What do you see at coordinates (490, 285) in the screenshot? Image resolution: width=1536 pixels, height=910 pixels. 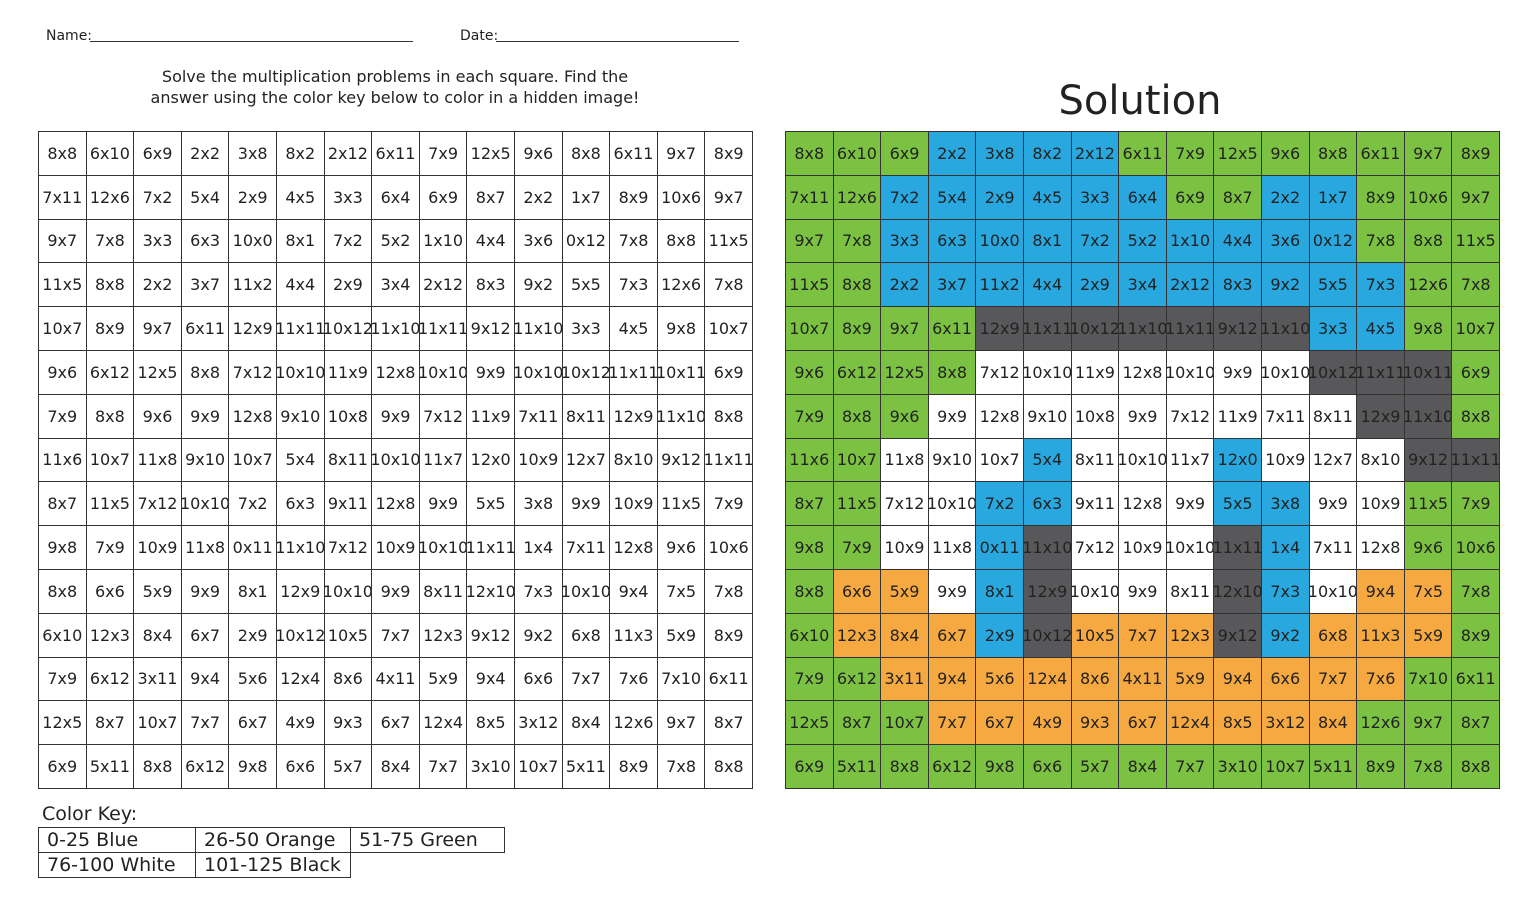 I see `problem-cell: 8x3` at bounding box center [490, 285].